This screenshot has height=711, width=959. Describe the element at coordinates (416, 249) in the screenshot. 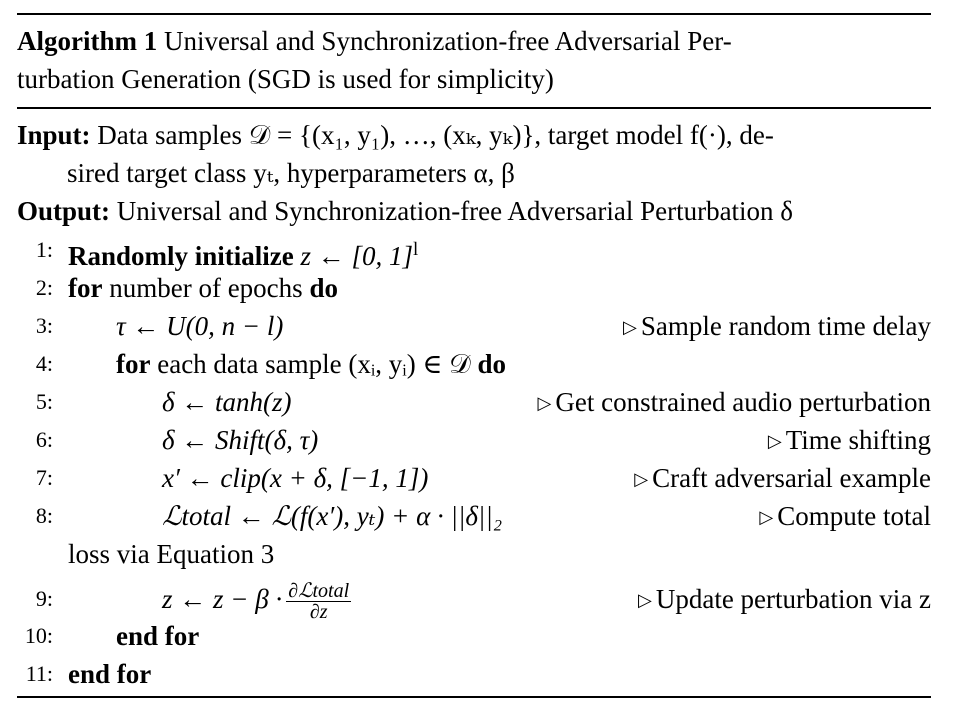

I see `superscript: l` at that location.